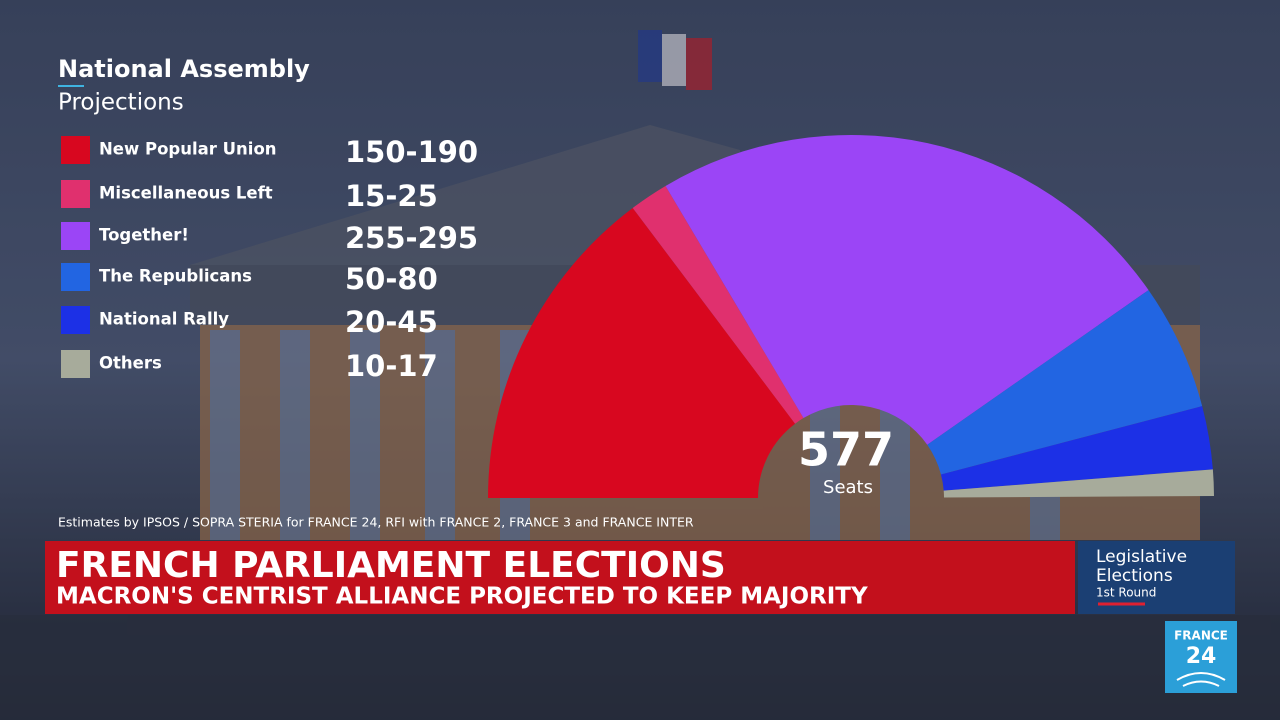 The width and height of the screenshot is (1280, 720). What do you see at coordinates (1141, 557) in the screenshot?
I see `badge-line: Legislative` at bounding box center [1141, 557].